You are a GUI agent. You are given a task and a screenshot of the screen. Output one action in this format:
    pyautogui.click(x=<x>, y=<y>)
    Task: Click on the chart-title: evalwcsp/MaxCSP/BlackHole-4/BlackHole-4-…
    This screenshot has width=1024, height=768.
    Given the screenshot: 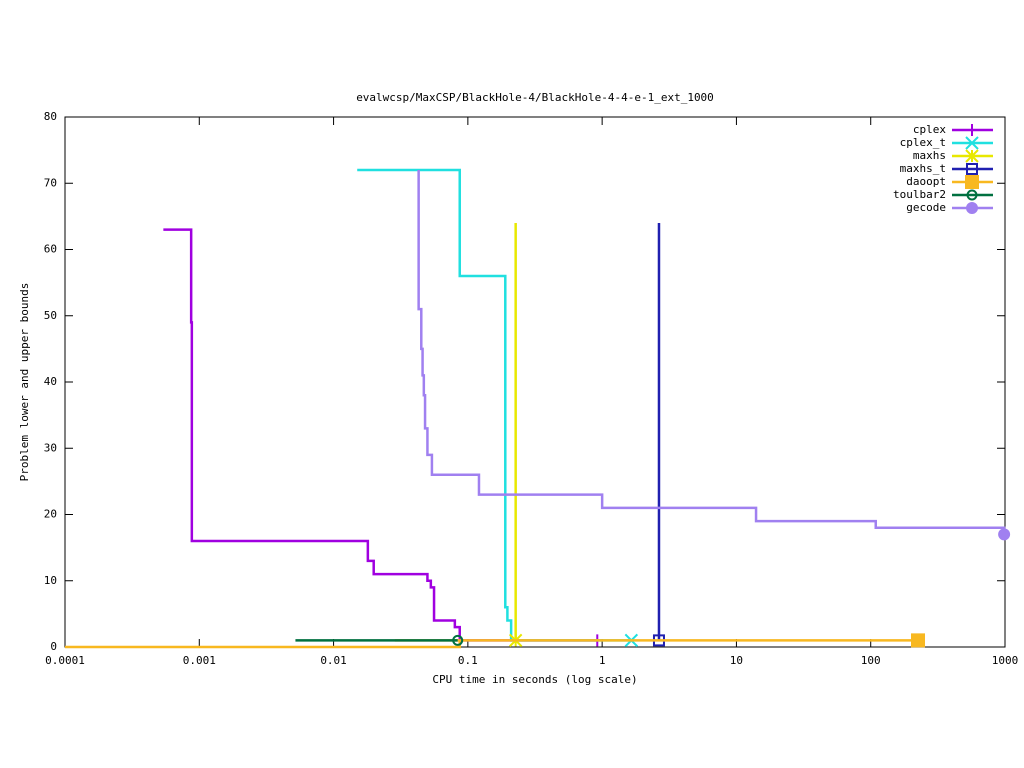 What is the action you would take?
    pyautogui.click(x=535, y=97)
    